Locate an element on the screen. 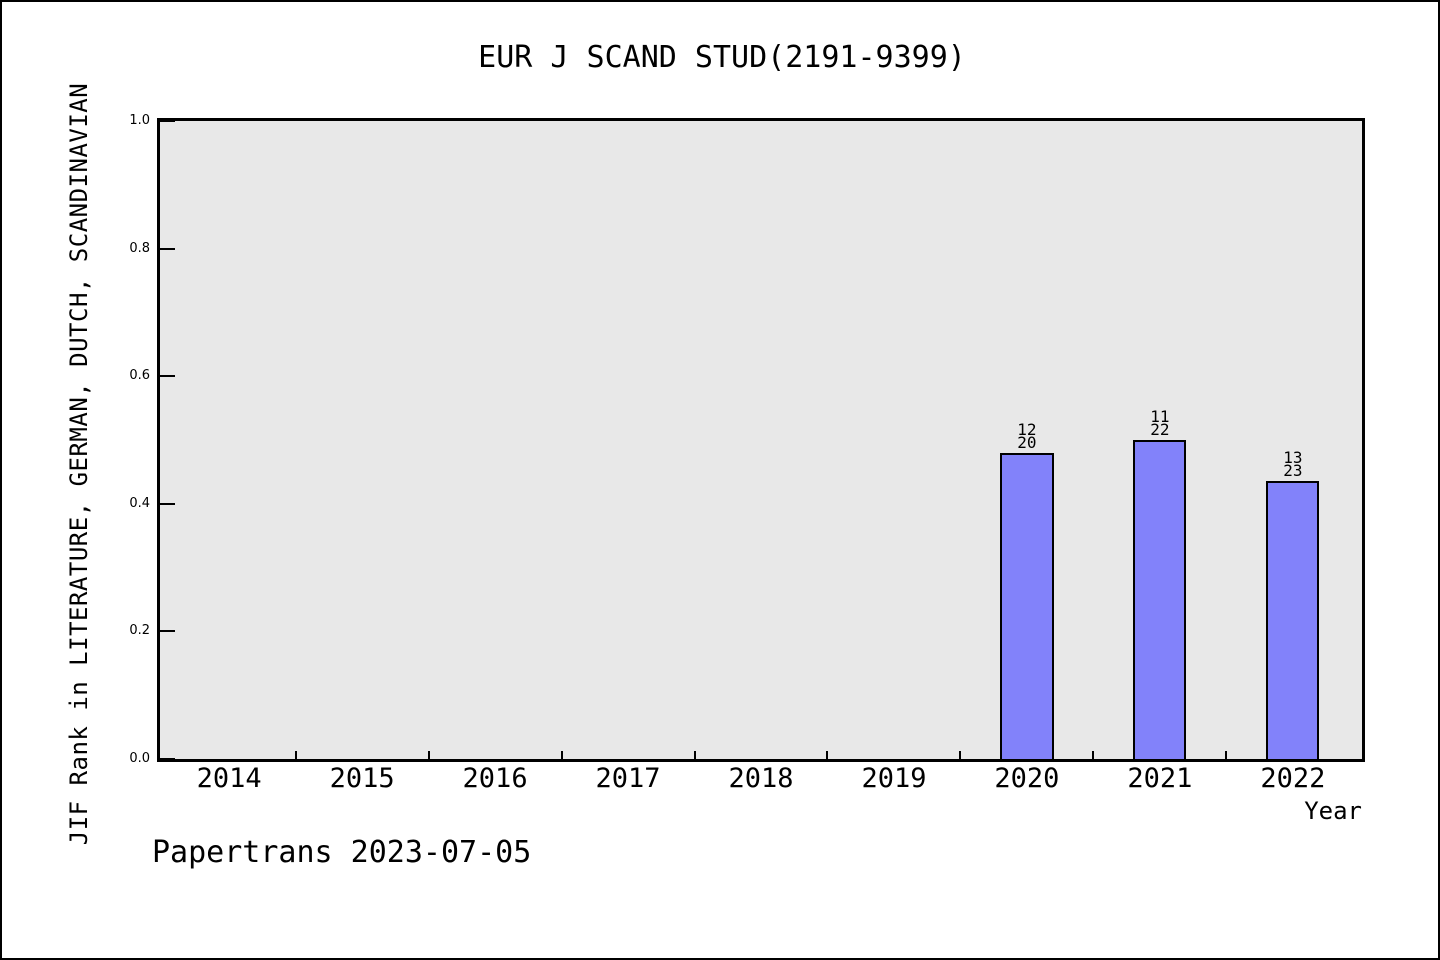 This screenshot has height=960, width=1440. y-tick-label: 1.0 is located at coordinates (139, 120).